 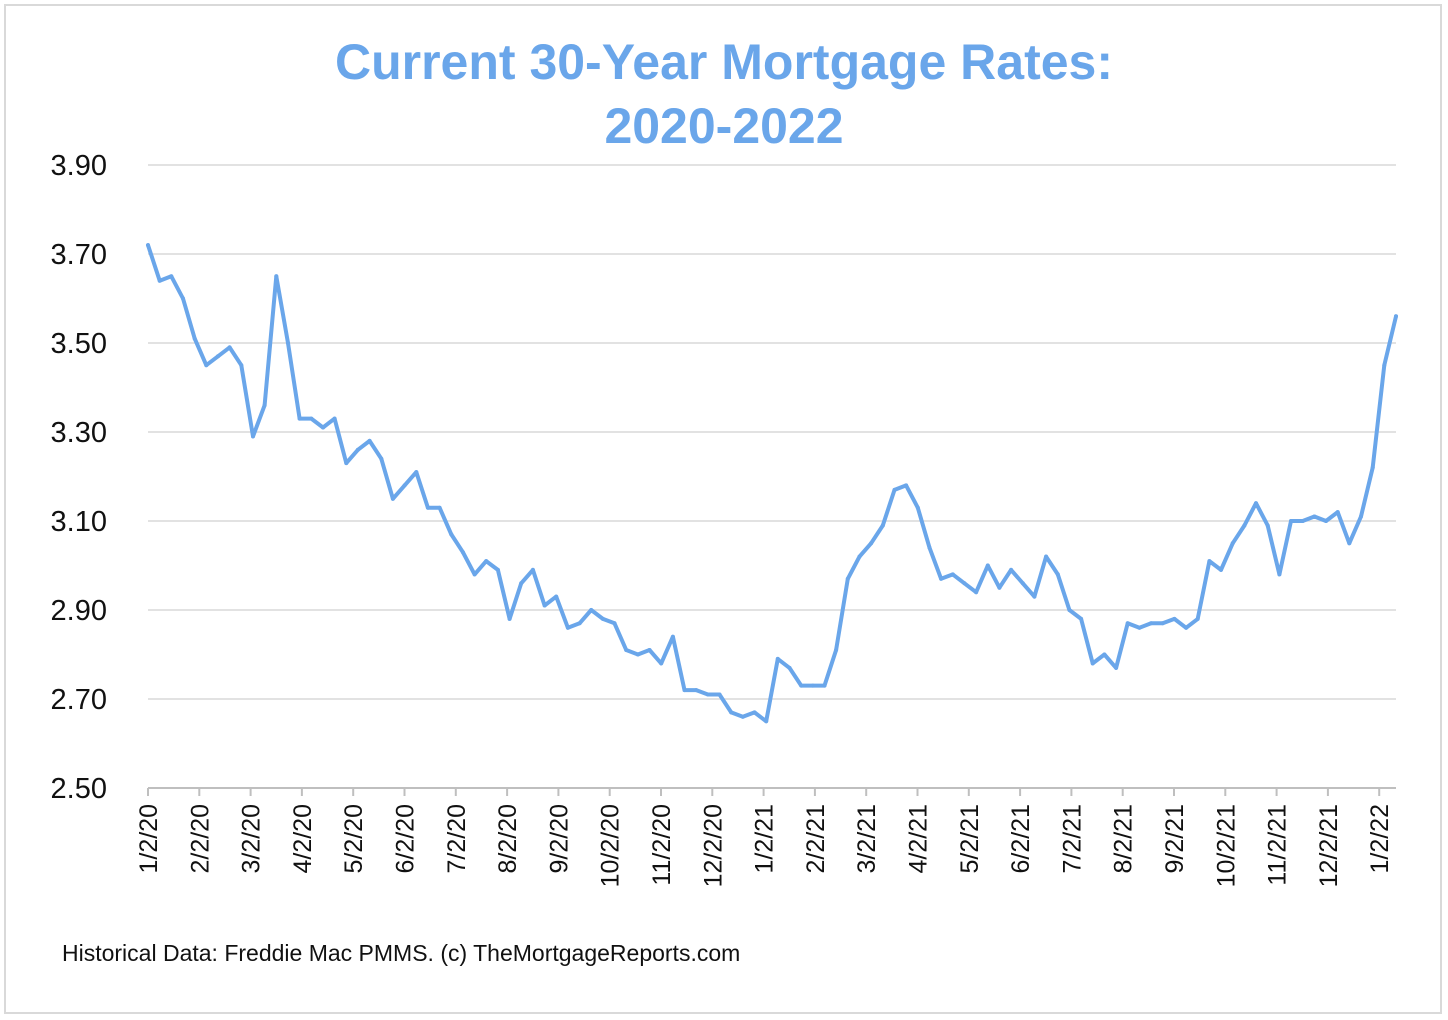 I want to click on x-tick-label: 8/2/20, so click(x=508, y=839).